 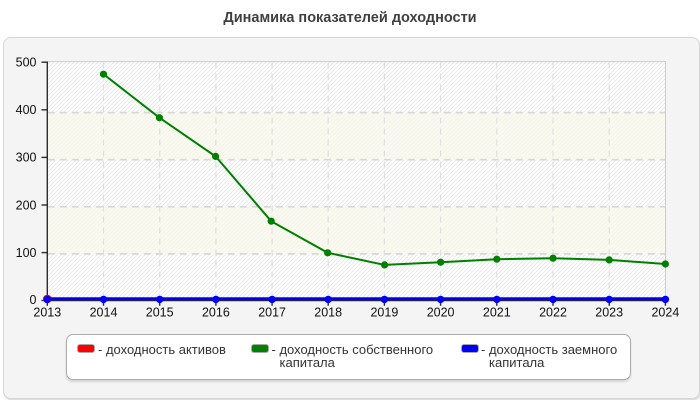 I want to click on svg-text: 200, so click(x=26, y=205).